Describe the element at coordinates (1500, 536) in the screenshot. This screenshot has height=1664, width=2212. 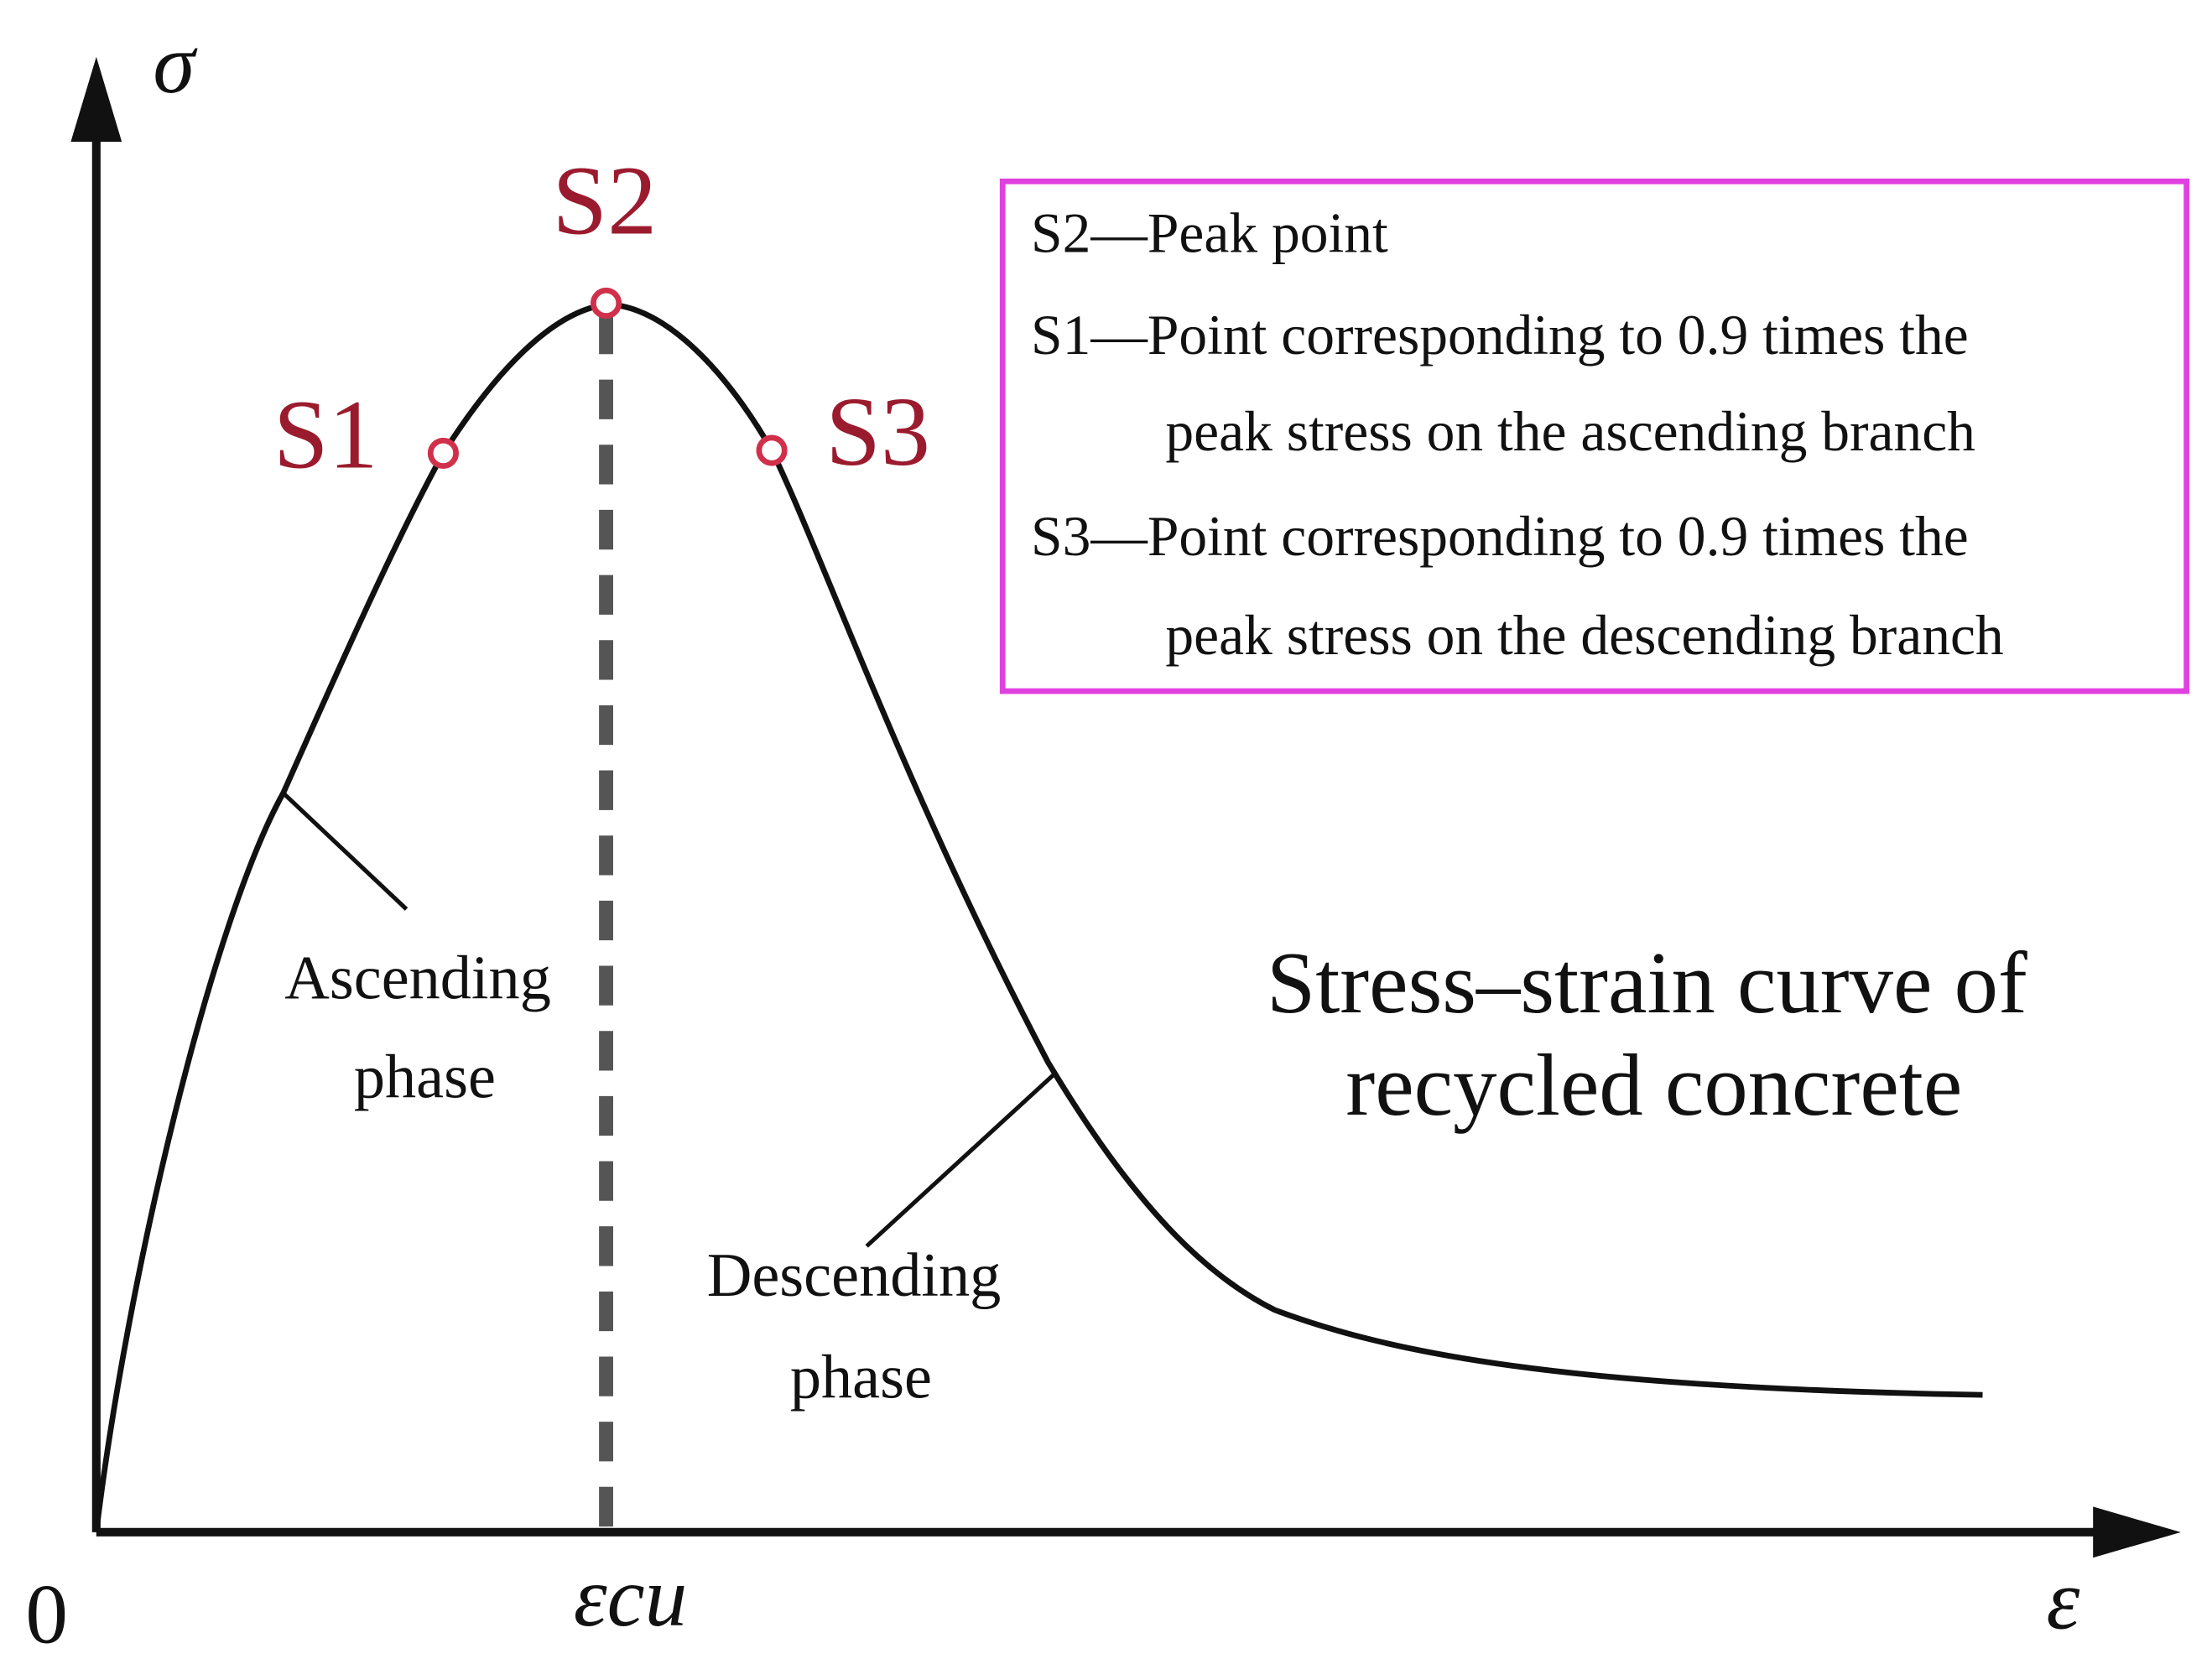
I see `legend-text: S3—Point corresponding to 0.9 times the` at that location.